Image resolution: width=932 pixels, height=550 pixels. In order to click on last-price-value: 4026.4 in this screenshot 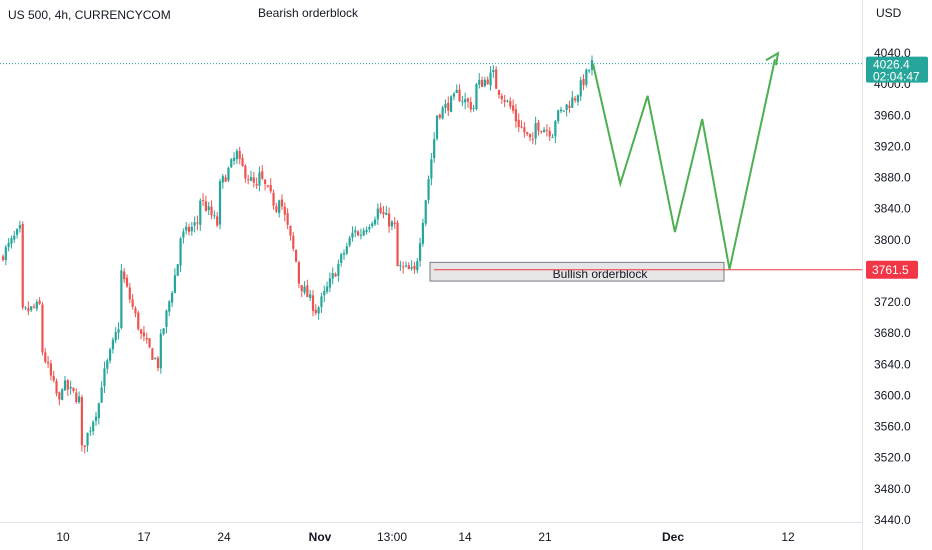, I will do `click(891, 65)`.